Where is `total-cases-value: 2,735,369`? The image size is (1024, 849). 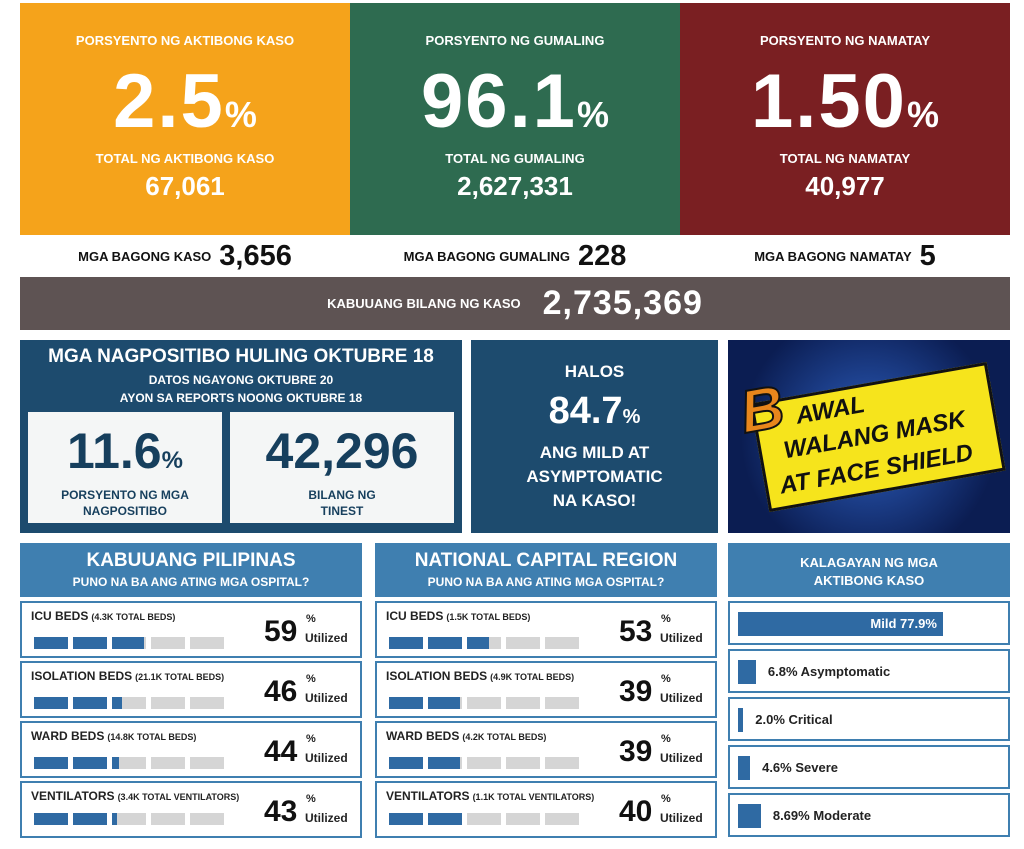
total-cases-value: 2,735,369 is located at coordinates (622, 303).